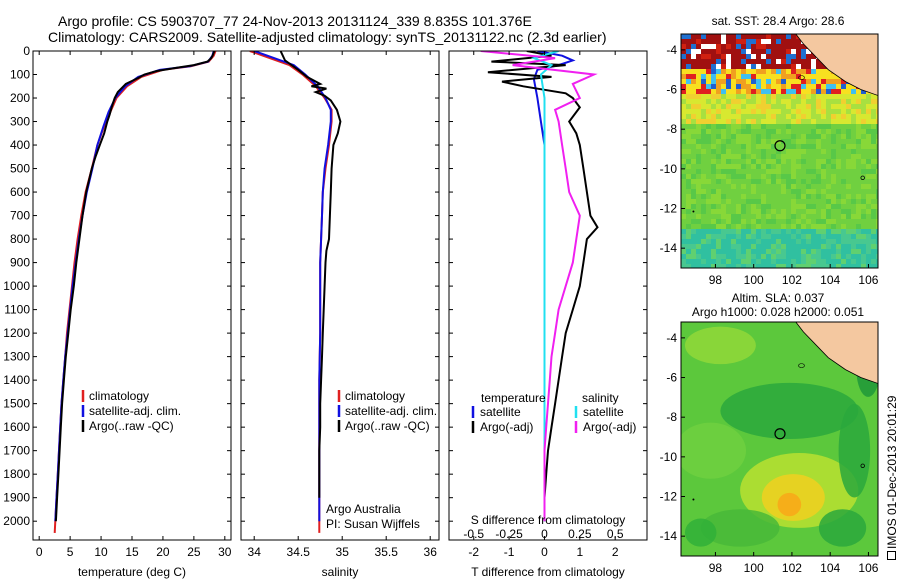 This screenshot has height=580, width=900. Describe the element at coordinates (544, 552) in the screenshot. I see `difference-x-tick-label: 0` at that location.